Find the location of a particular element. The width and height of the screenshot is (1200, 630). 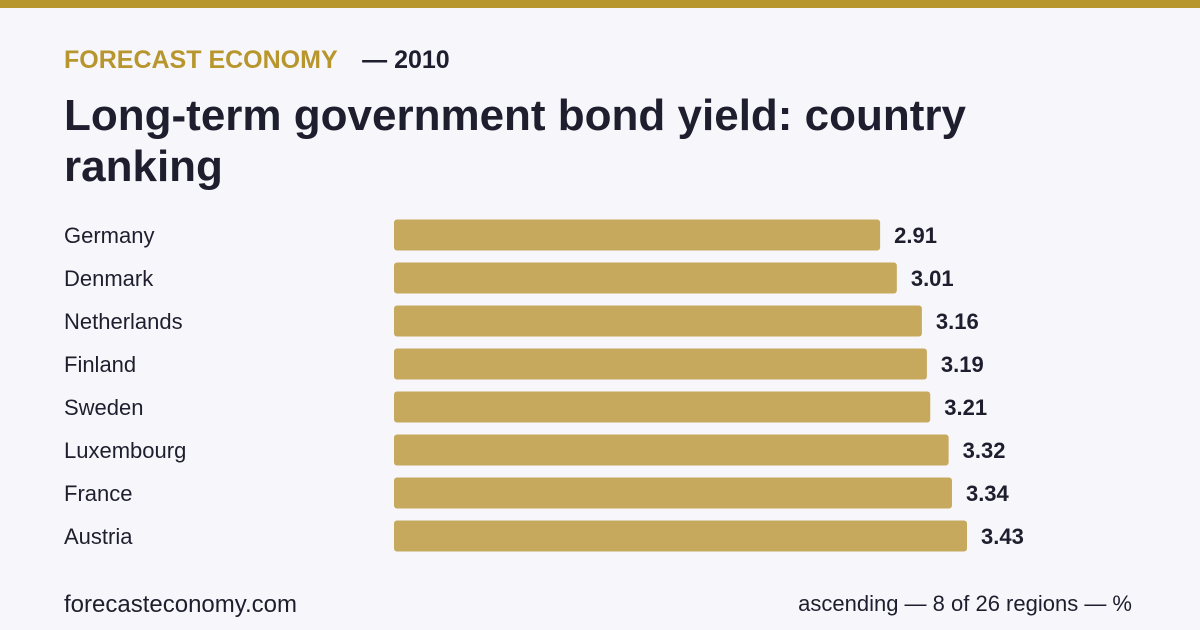

footer-site: forecasteconomy.com is located at coordinates (180, 604).